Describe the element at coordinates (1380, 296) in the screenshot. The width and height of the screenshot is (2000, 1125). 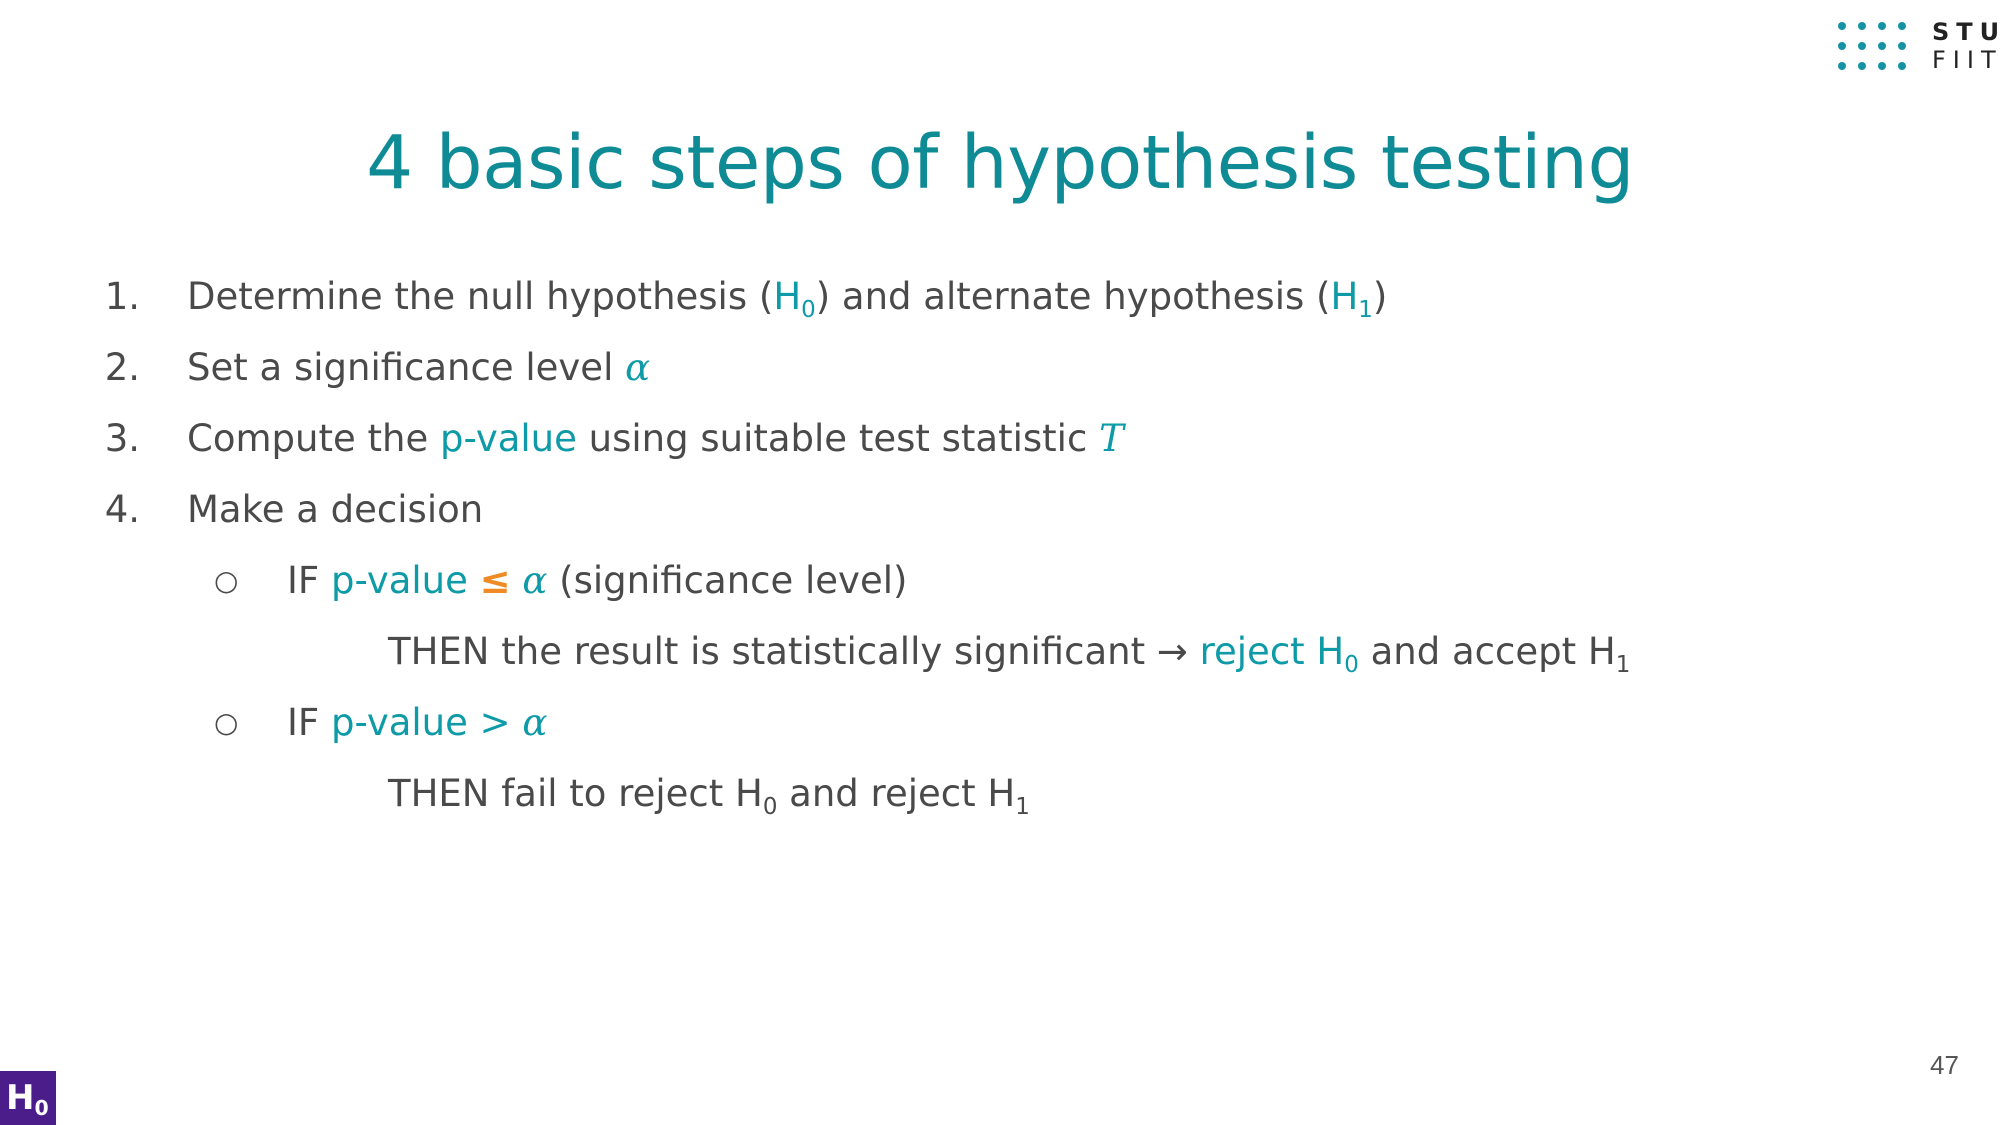
I see `step-1-post: )` at that location.